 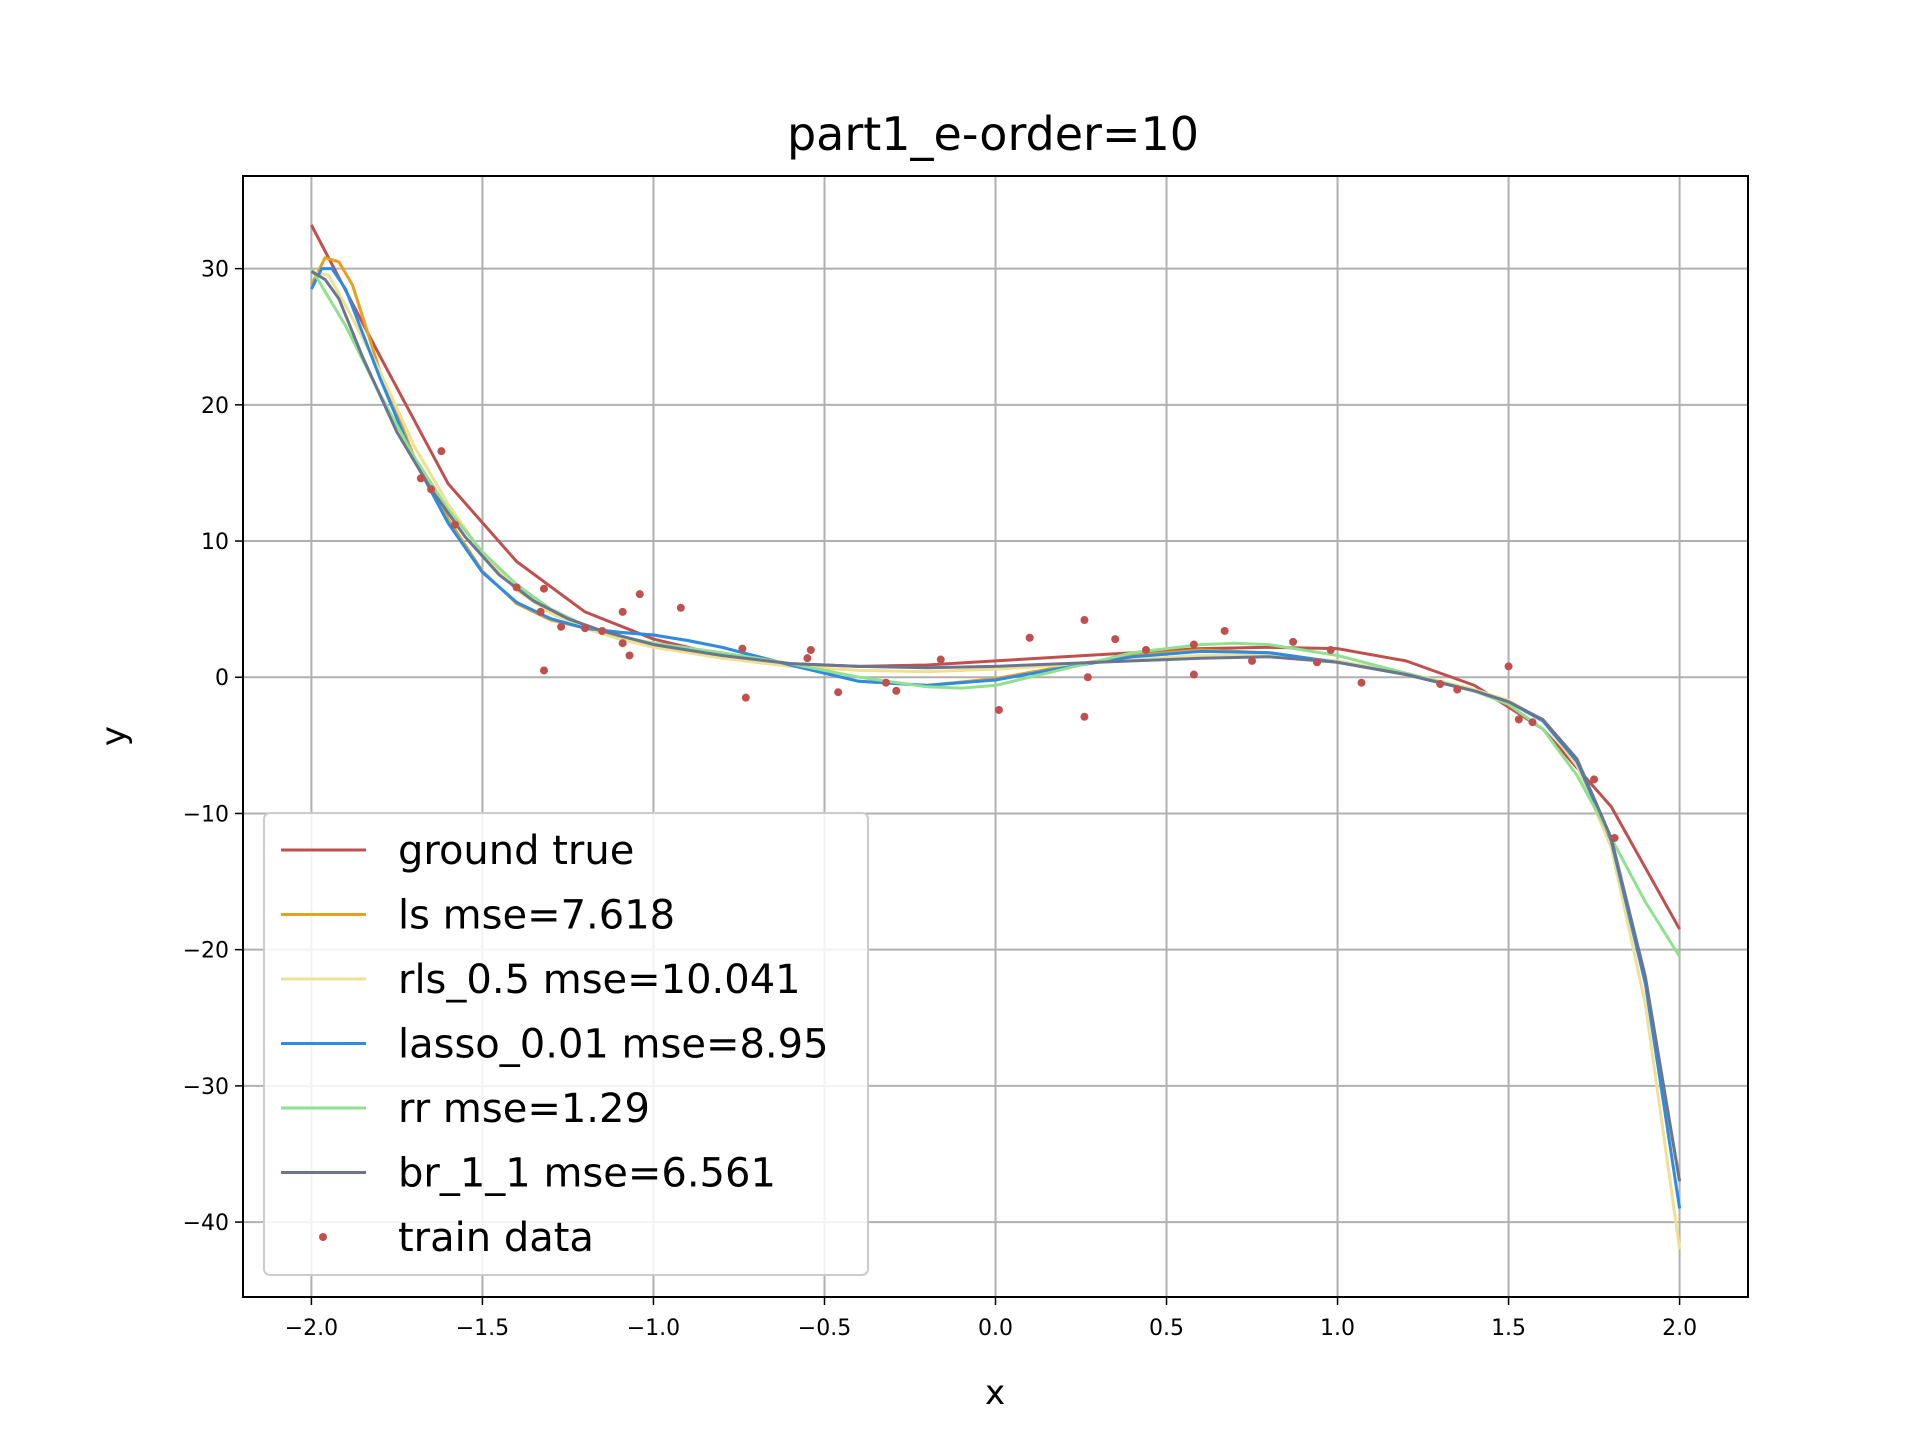 I want to click on y-tick-label: −10, so click(x=206, y=814).